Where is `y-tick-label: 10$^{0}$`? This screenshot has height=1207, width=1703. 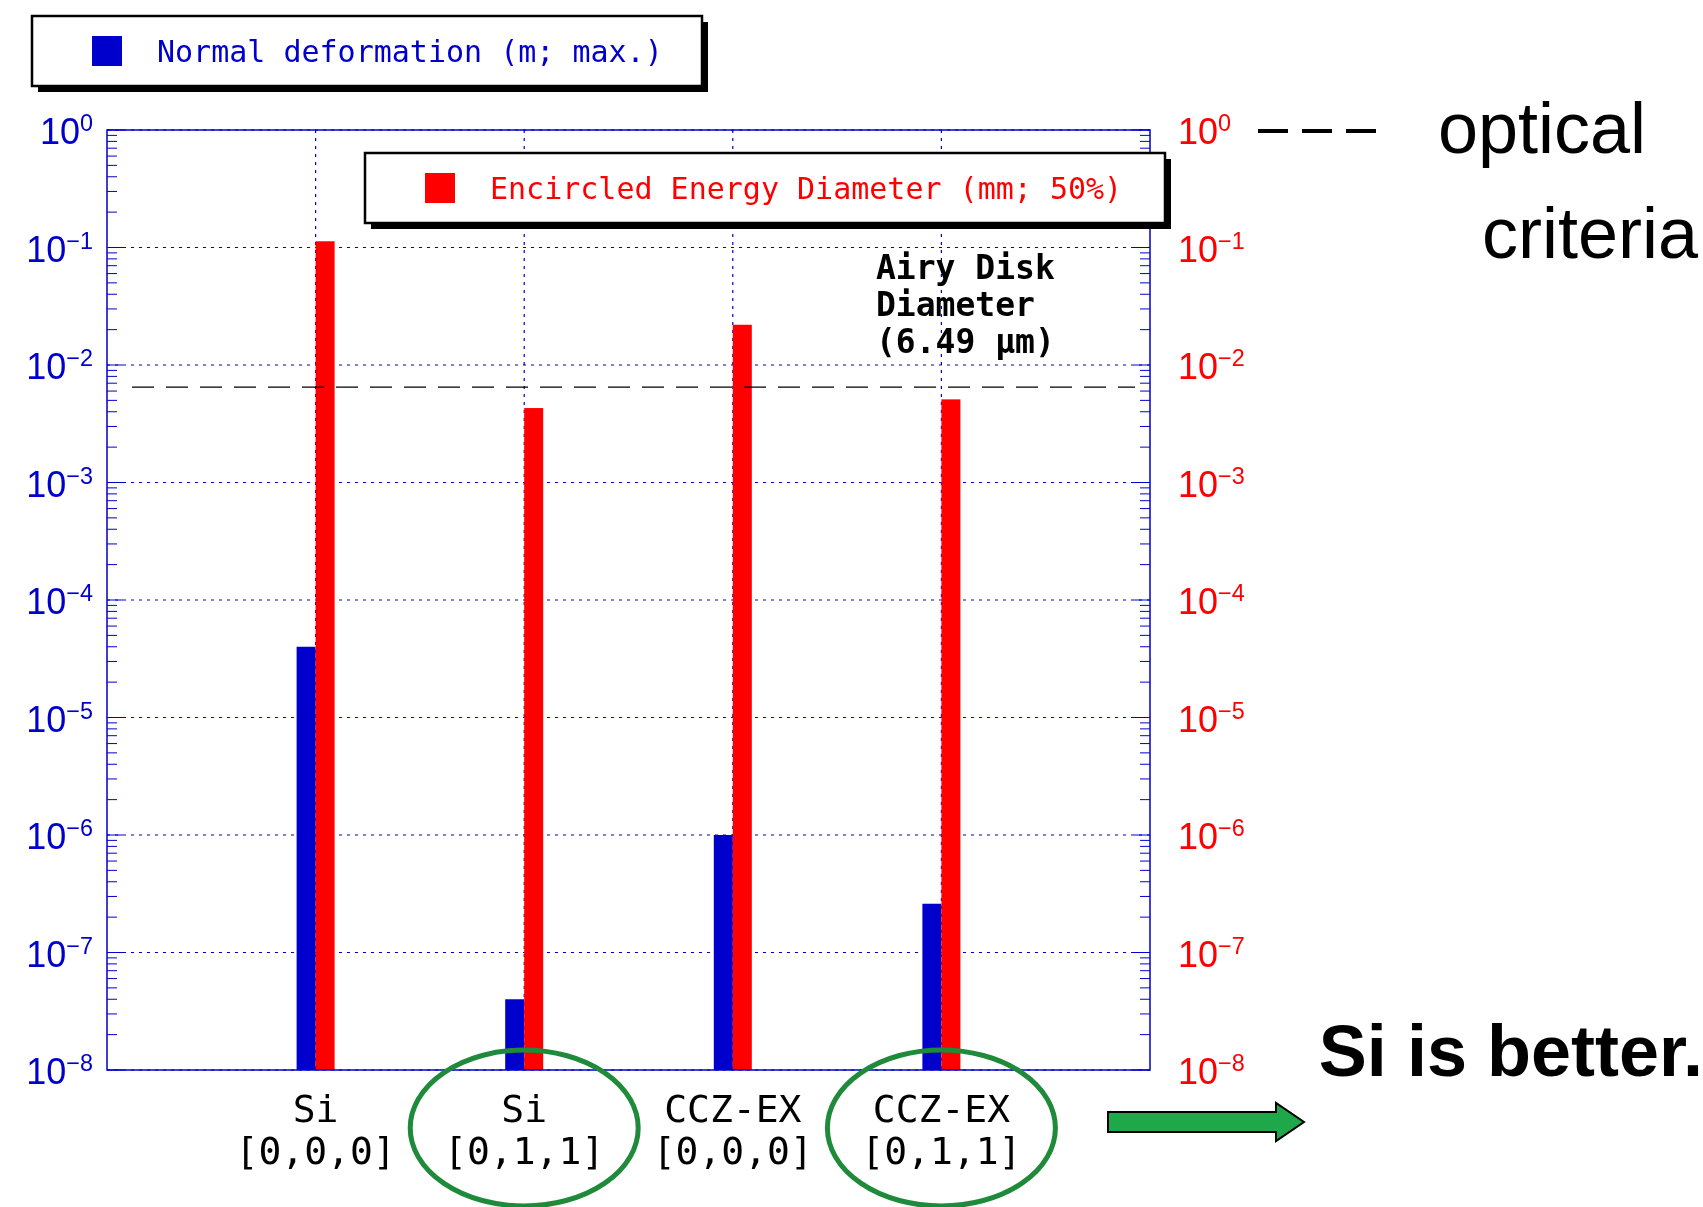 y-tick-label: 10$^{0}$ is located at coordinates (66, 131).